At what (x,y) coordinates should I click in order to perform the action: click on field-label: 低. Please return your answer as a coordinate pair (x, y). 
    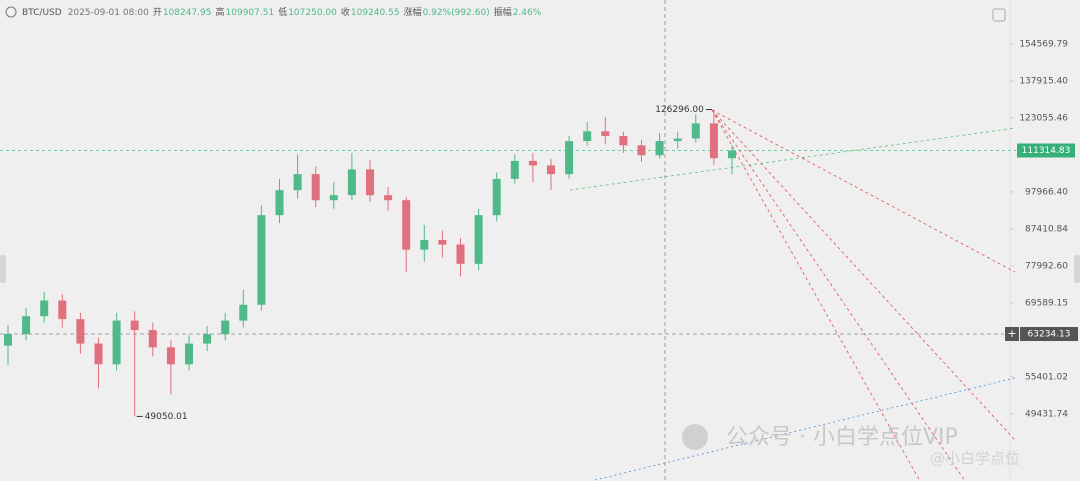
    Looking at the image, I should click on (282, 12).